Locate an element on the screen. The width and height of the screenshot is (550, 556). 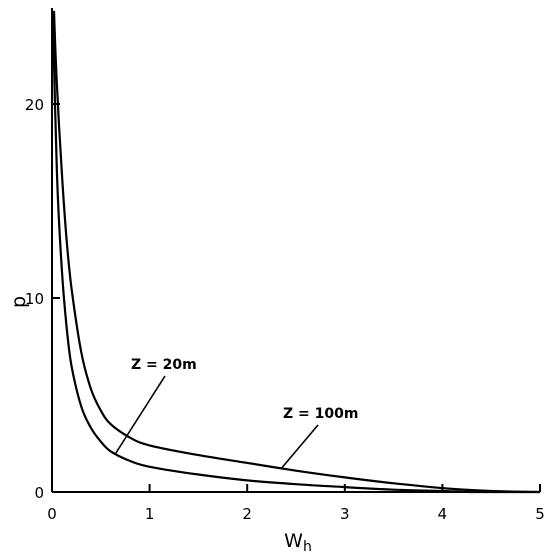
x-tick-label: 4 is located at coordinates (443, 514).